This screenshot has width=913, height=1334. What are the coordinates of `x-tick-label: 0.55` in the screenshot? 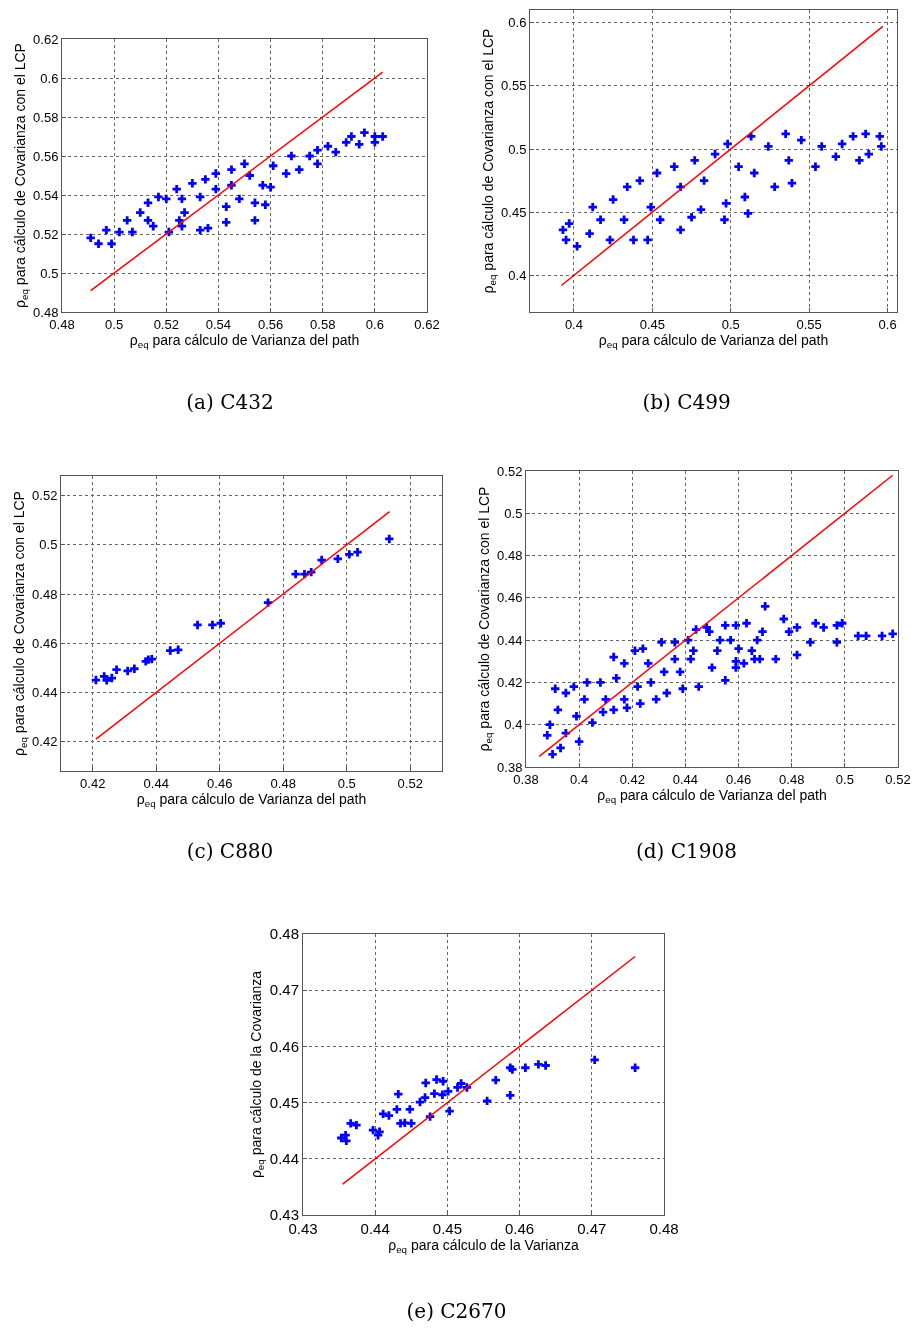 It's located at (809, 324).